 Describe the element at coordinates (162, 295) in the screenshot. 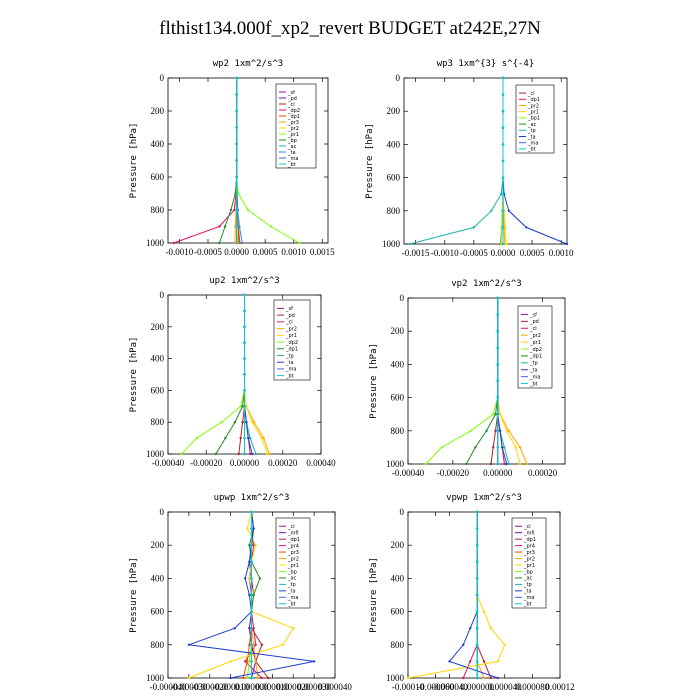

I see `y-tick-label: 0` at that location.